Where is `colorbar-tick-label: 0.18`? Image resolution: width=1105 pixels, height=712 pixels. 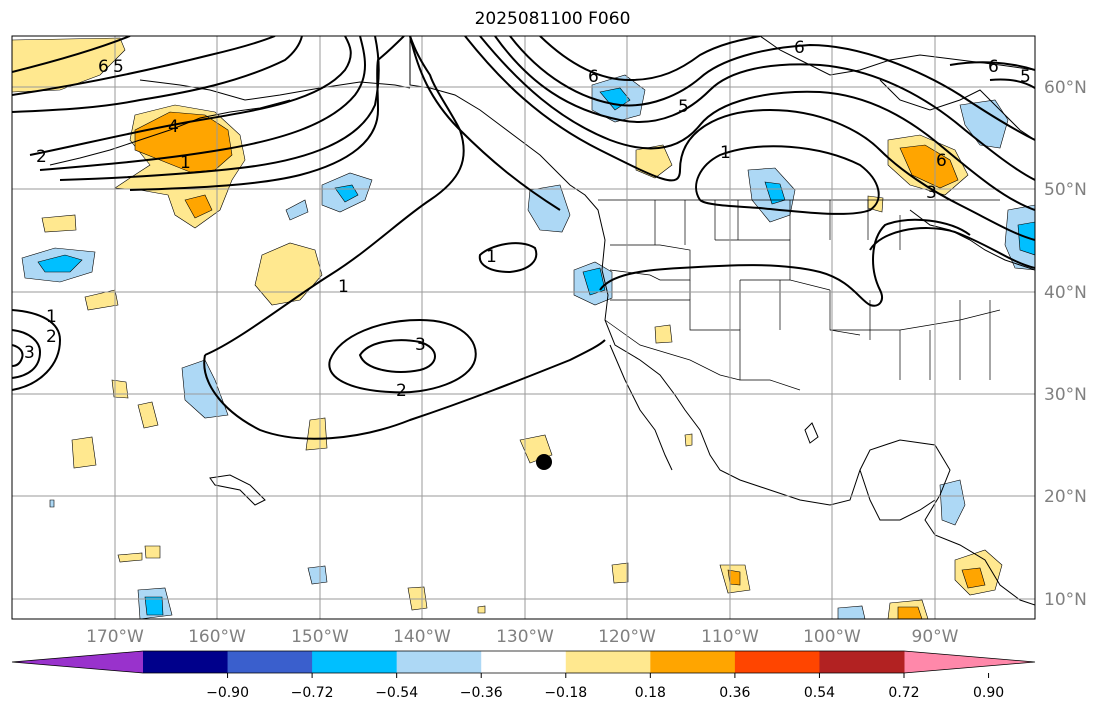 colorbar-tick-label: 0.18 is located at coordinates (650, 693).